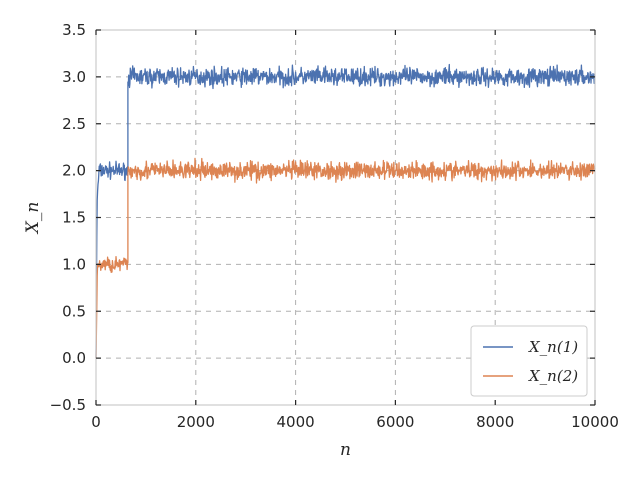 The image size is (640, 480). What do you see at coordinates (74, 264) in the screenshot?
I see `y-tick-label: 1.0` at bounding box center [74, 264].